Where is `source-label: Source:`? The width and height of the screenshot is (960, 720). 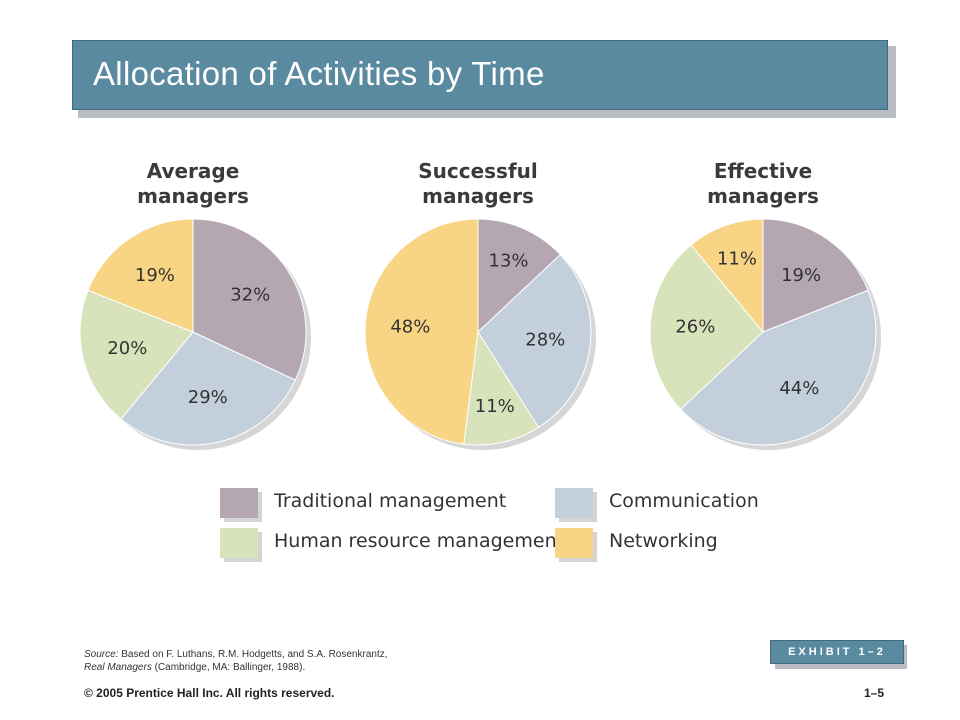 source-label: Source: is located at coordinates (101, 654).